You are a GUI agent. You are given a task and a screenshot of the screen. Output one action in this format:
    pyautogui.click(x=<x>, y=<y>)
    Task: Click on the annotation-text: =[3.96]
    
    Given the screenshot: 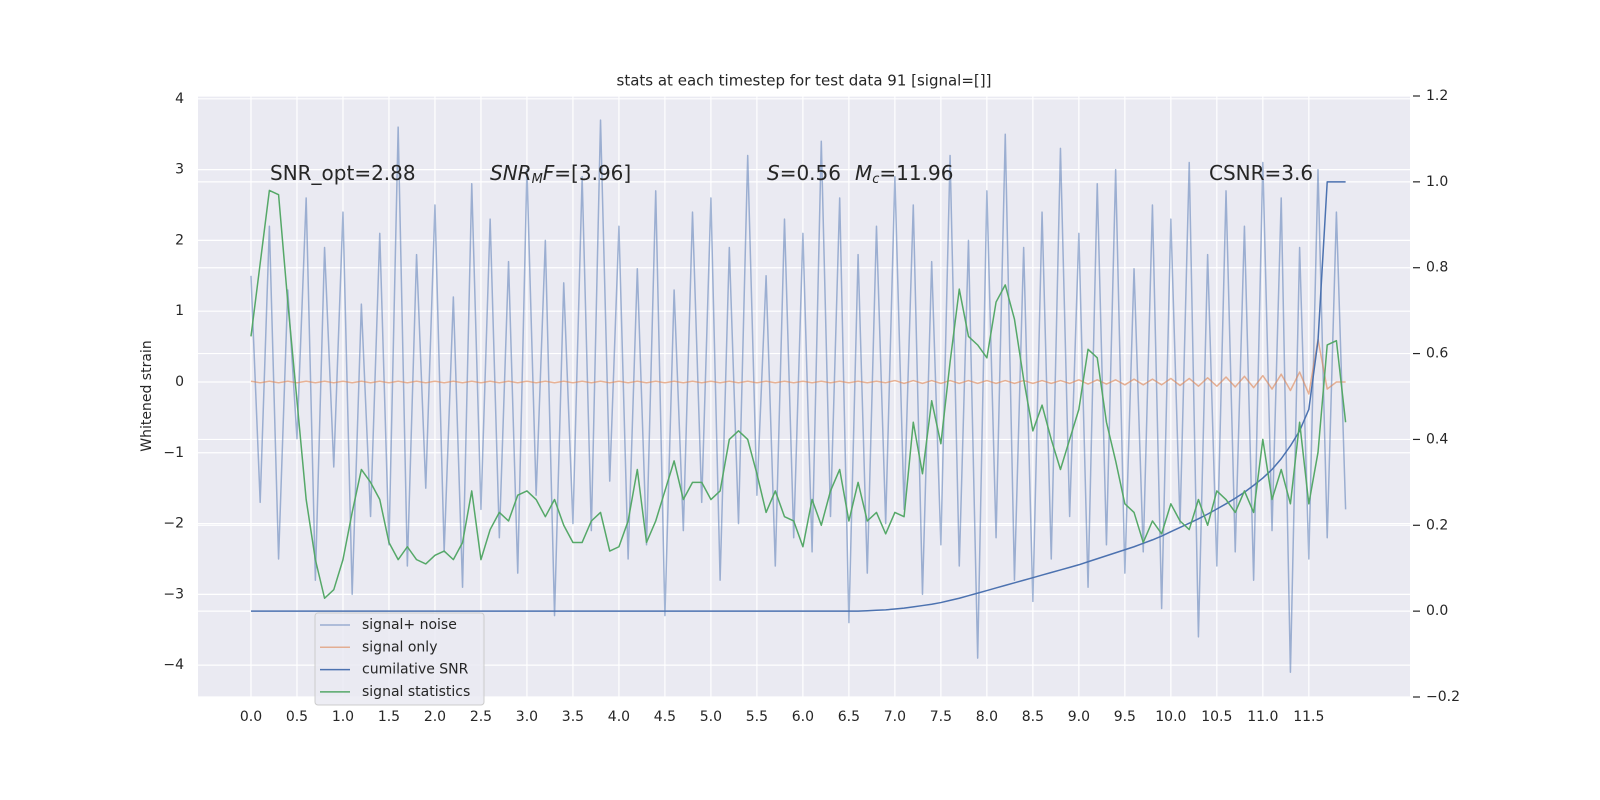 What is the action you would take?
    pyautogui.click(x=592, y=173)
    